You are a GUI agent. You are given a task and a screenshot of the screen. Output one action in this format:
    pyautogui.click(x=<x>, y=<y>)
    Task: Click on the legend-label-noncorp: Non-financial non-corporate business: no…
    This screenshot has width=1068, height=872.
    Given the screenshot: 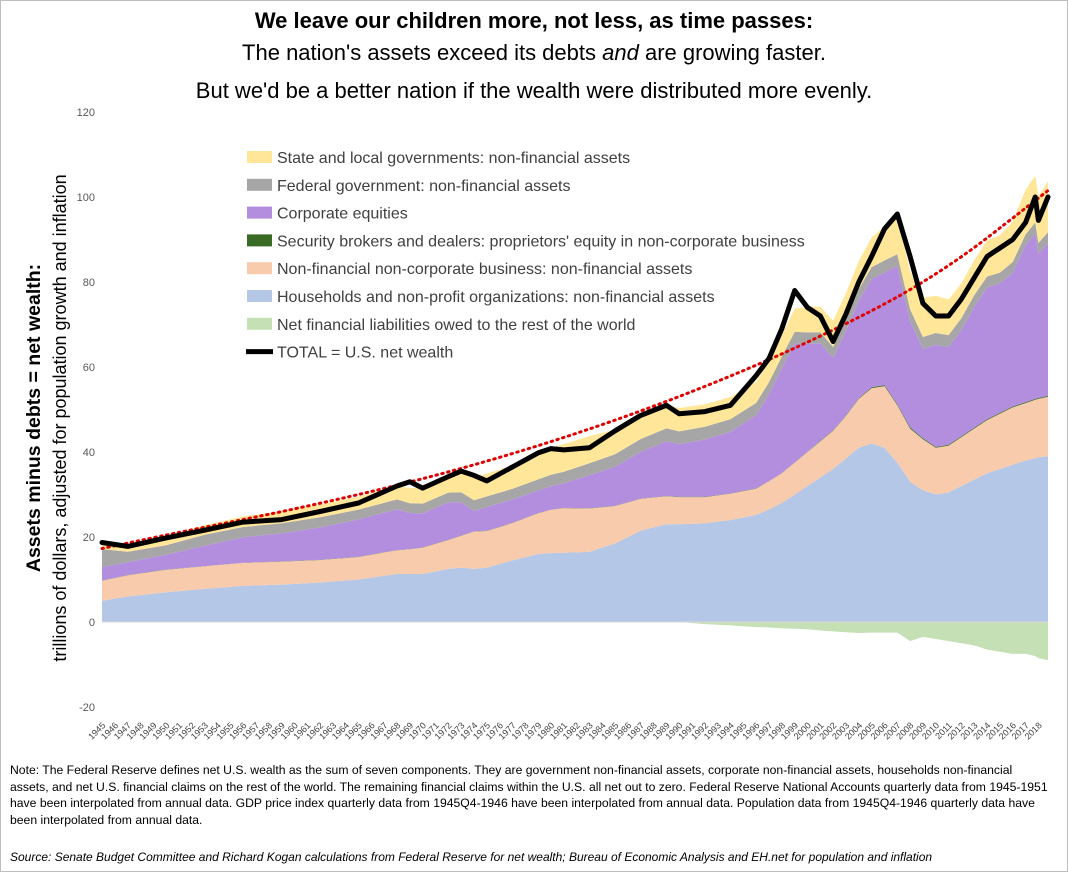 What is the action you would take?
    pyautogui.click(x=484, y=269)
    